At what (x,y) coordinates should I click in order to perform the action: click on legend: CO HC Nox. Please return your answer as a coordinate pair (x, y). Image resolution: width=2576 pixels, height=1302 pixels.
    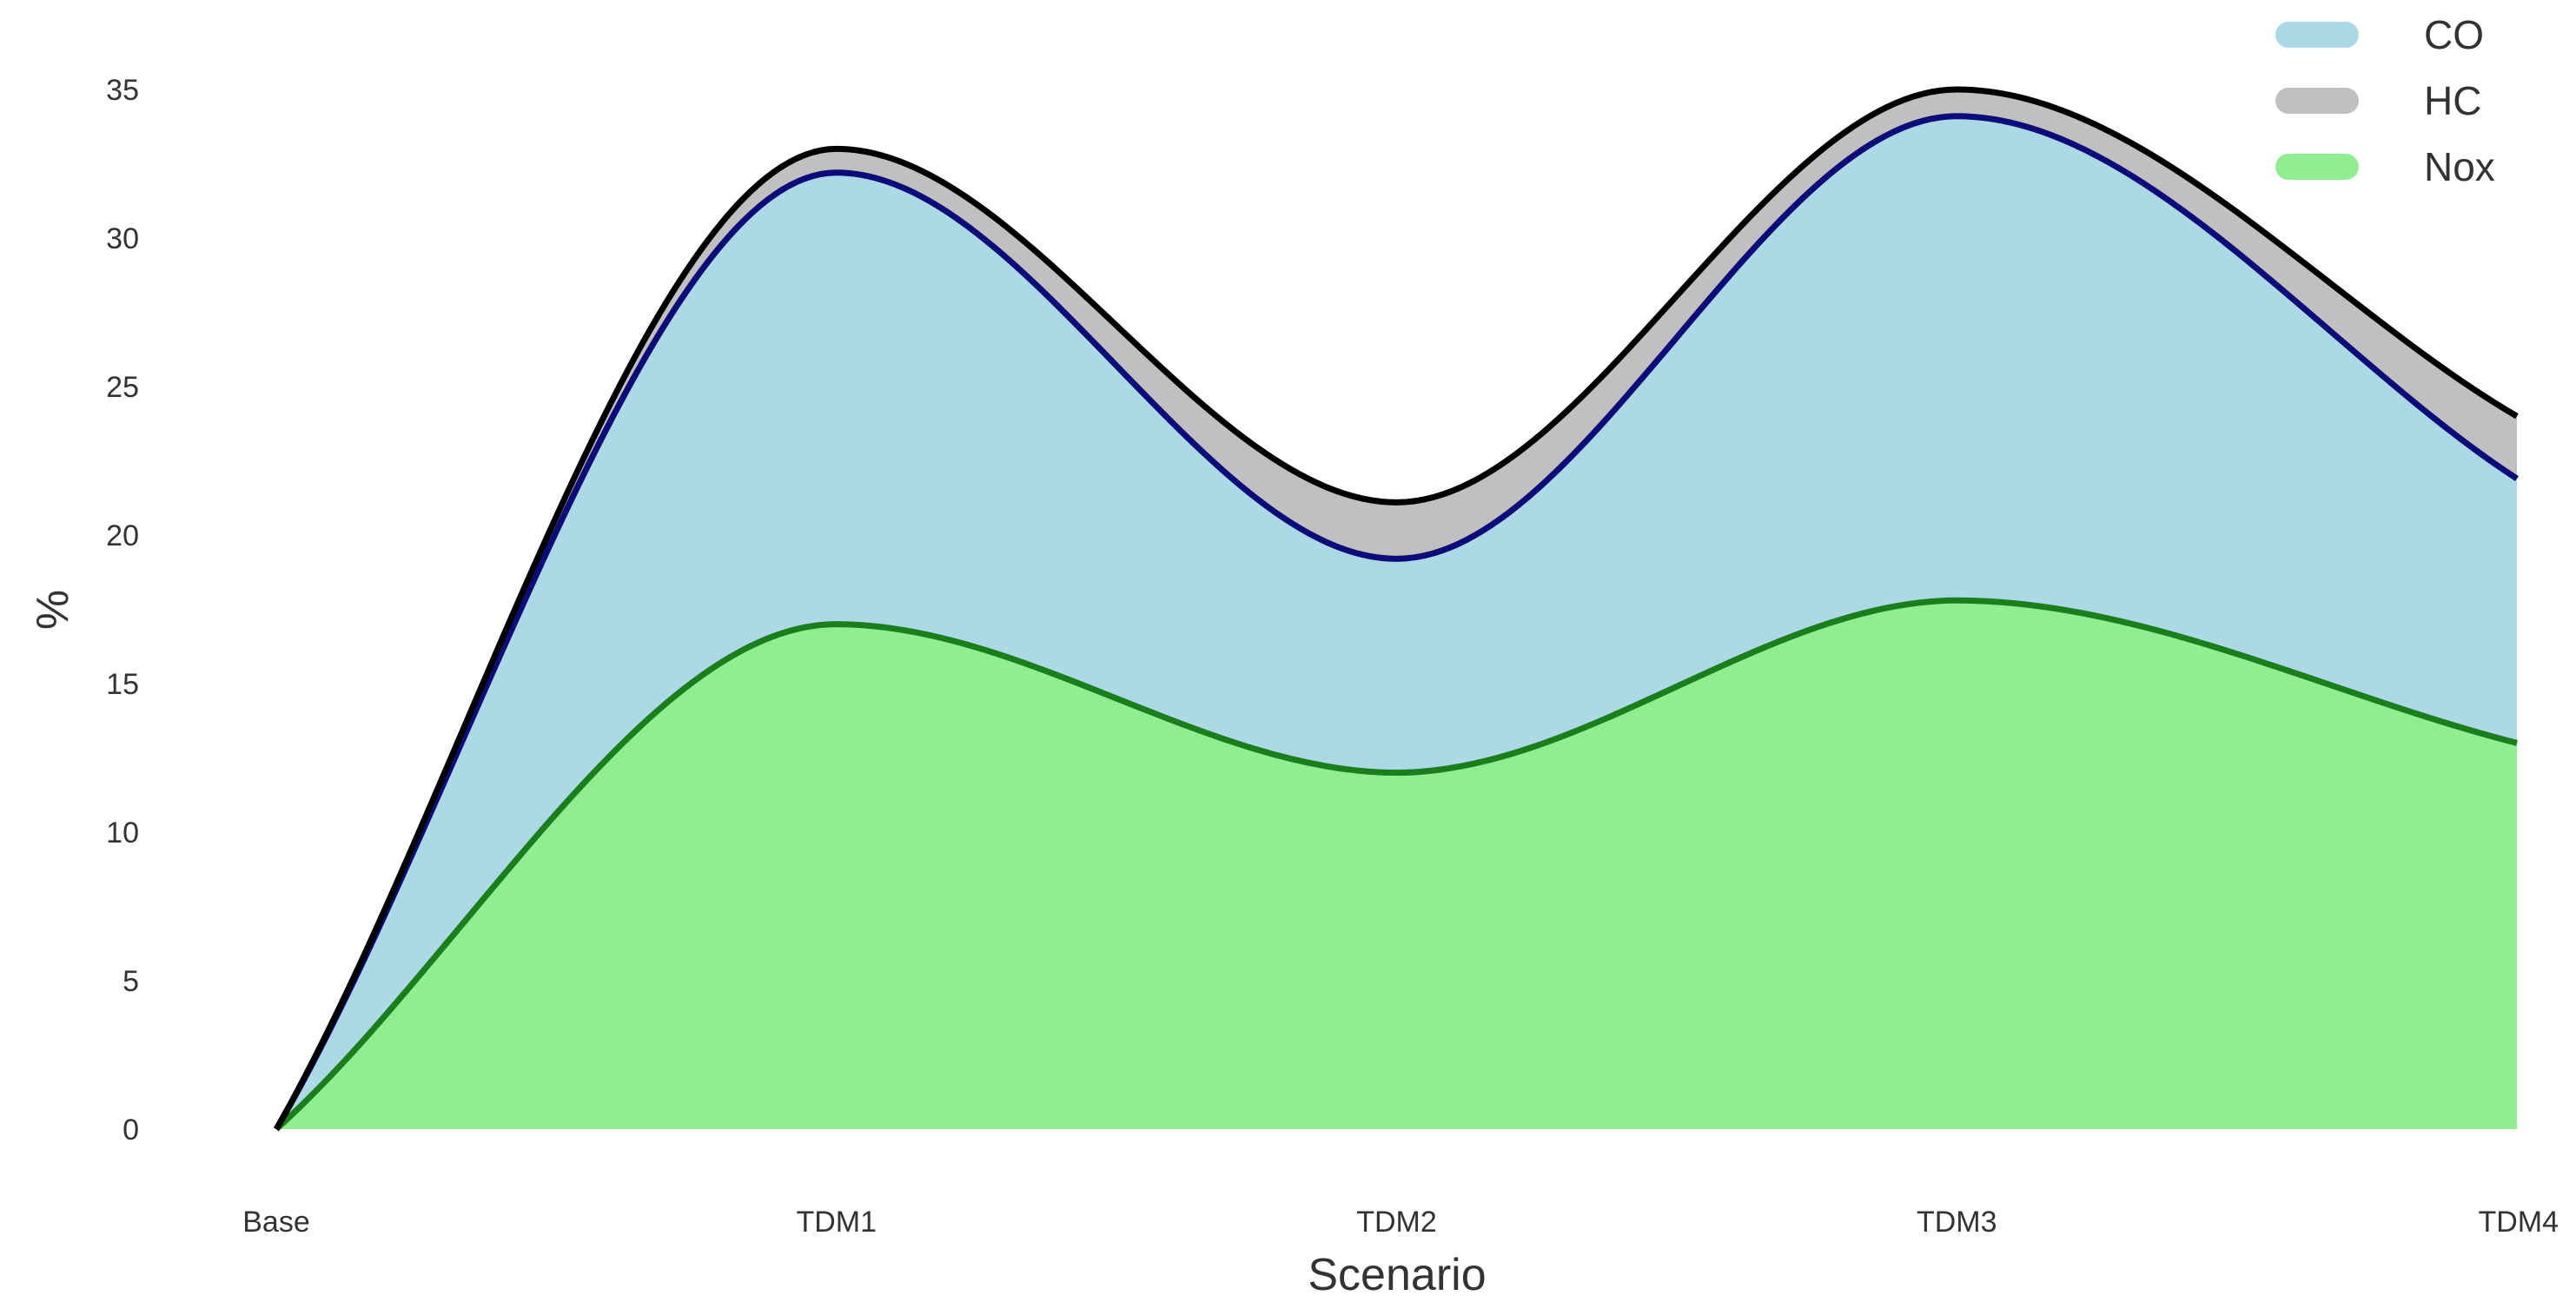
    Looking at the image, I should click on (2385, 100).